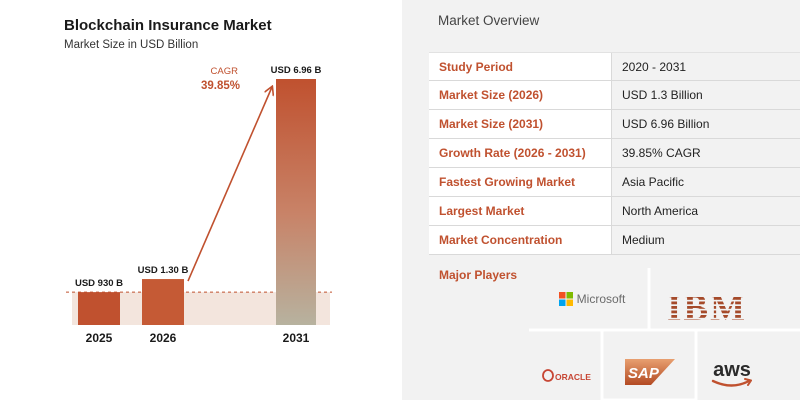  I want to click on oracle-logo-mark: ORACLE, so click(566, 375).